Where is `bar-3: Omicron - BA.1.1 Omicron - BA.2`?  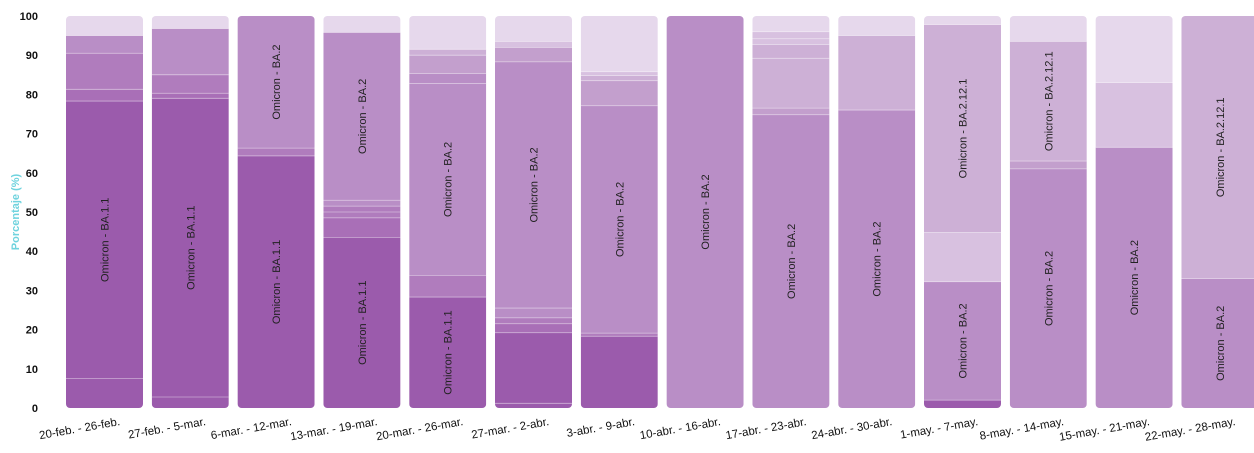
bar-3: Omicron - BA.1.1 Omicron - BA.2 is located at coordinates (362, 212).